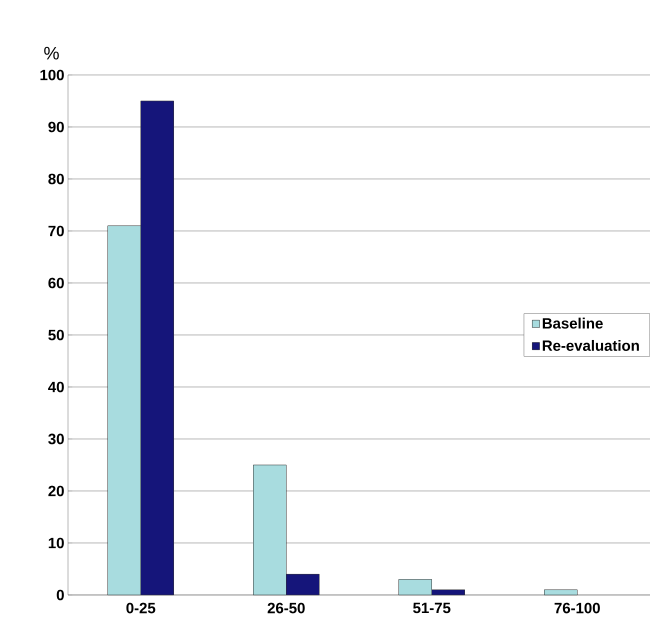  I want to click on y-tick-label: 60, so click(56, 283).